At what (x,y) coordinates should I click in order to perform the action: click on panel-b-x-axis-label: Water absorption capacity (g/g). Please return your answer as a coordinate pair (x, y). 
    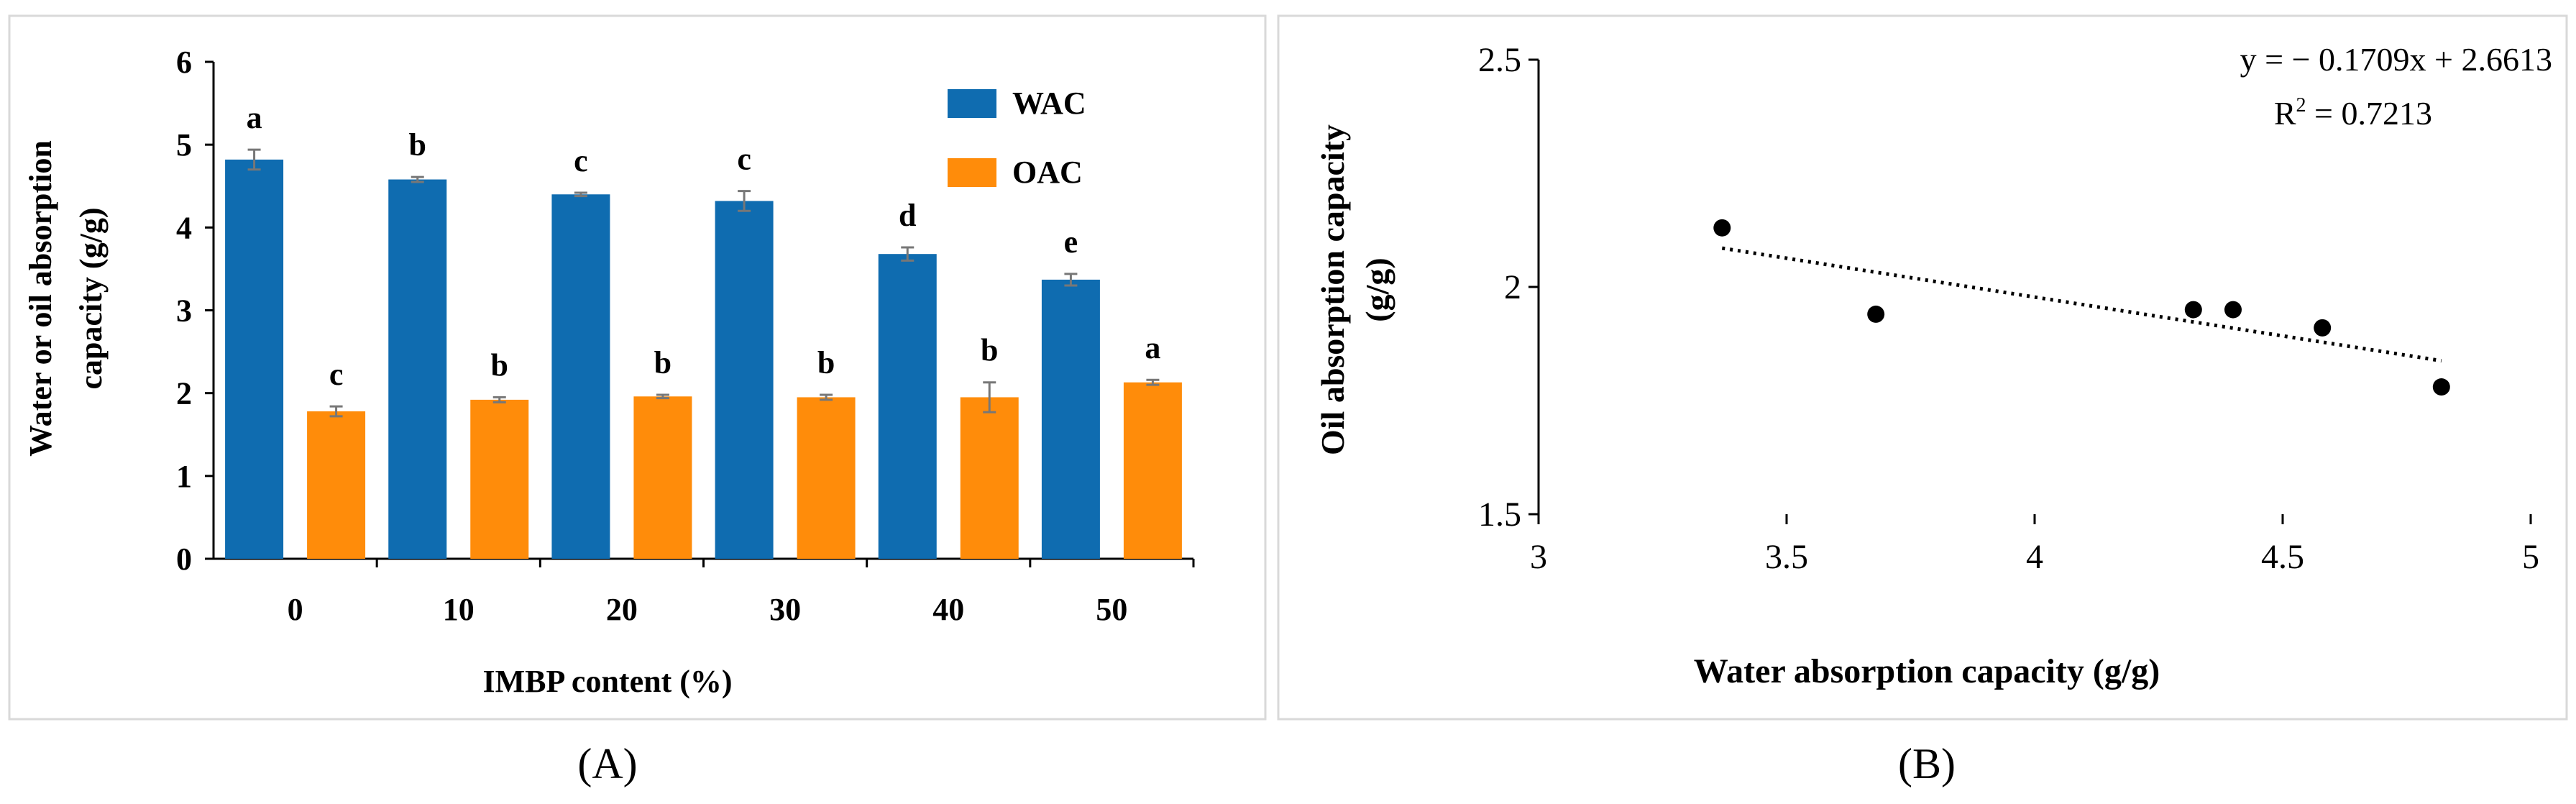
    Looking at the image, I should click on (1927, 671).